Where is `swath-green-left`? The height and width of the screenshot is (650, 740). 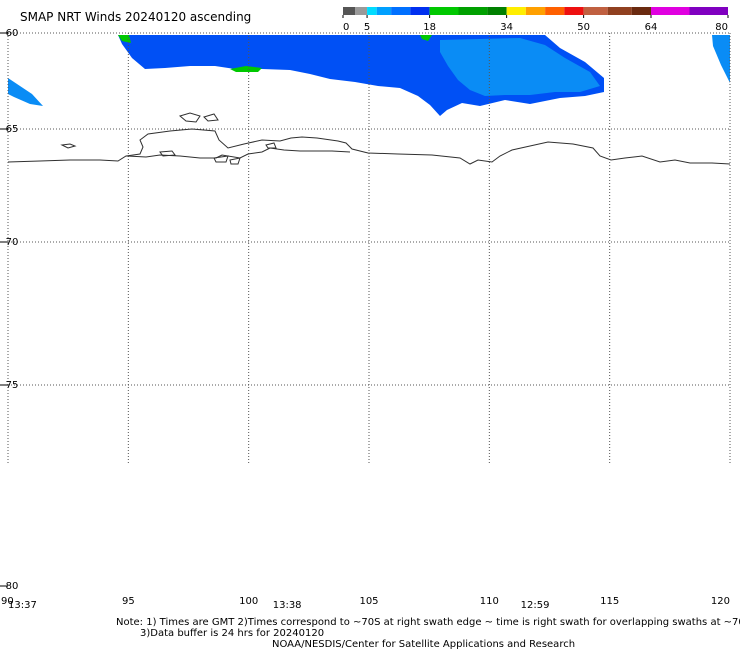
swath-green-left is located at coordinates (124, 39).